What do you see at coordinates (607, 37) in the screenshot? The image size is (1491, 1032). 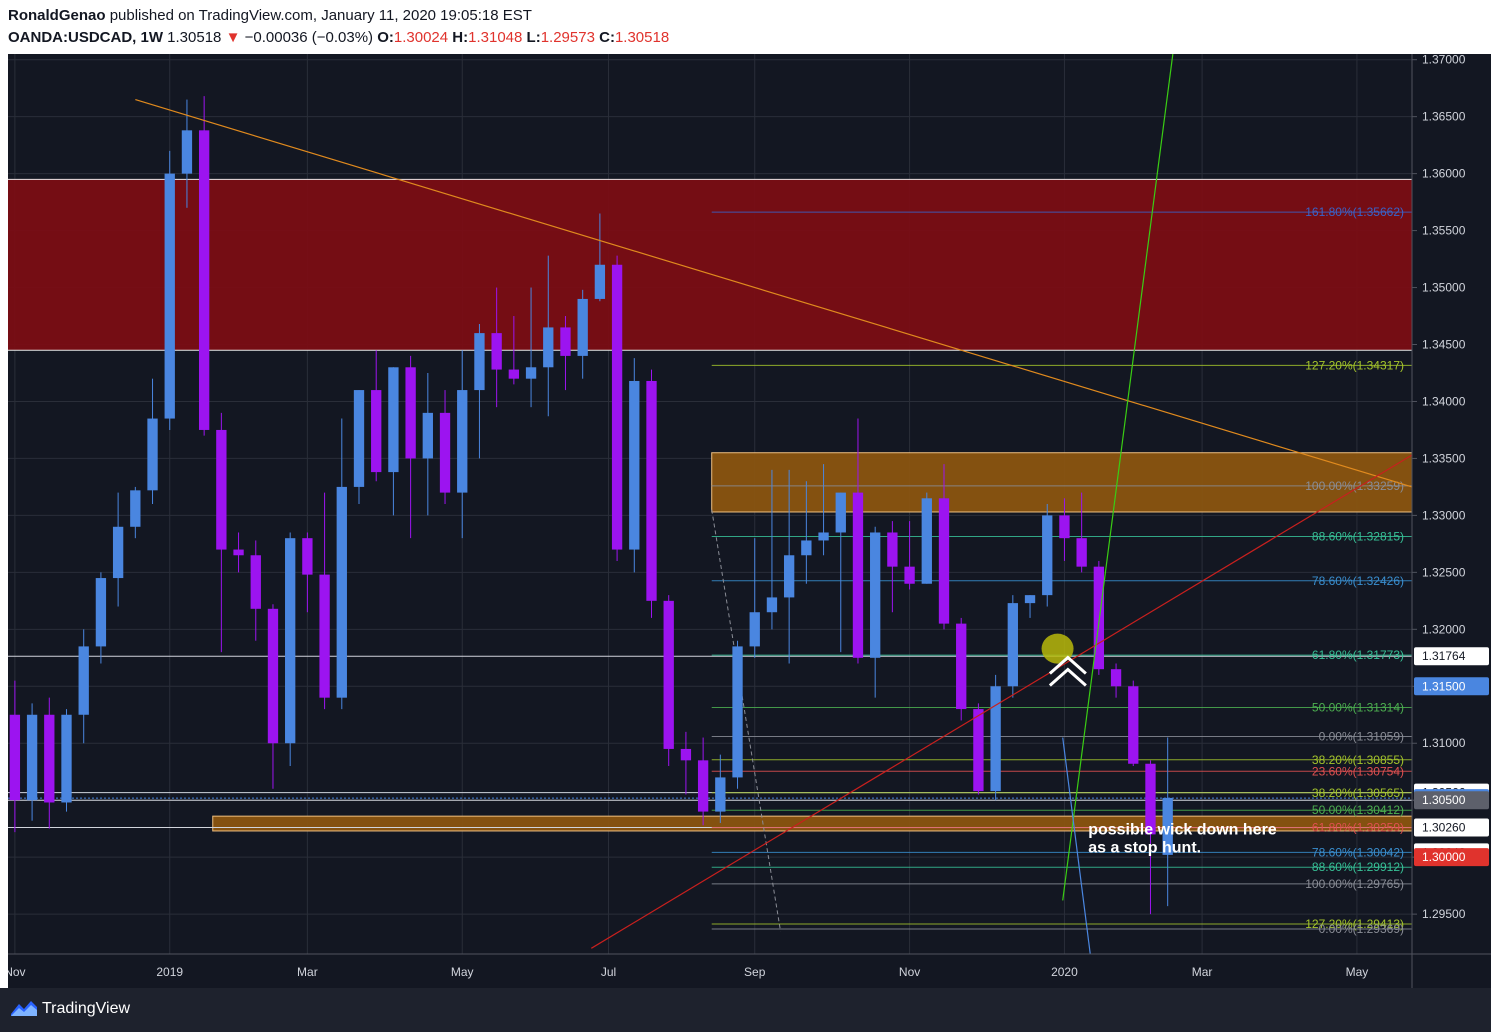 I see `close-label: C:` at bounding box center [607, 37].